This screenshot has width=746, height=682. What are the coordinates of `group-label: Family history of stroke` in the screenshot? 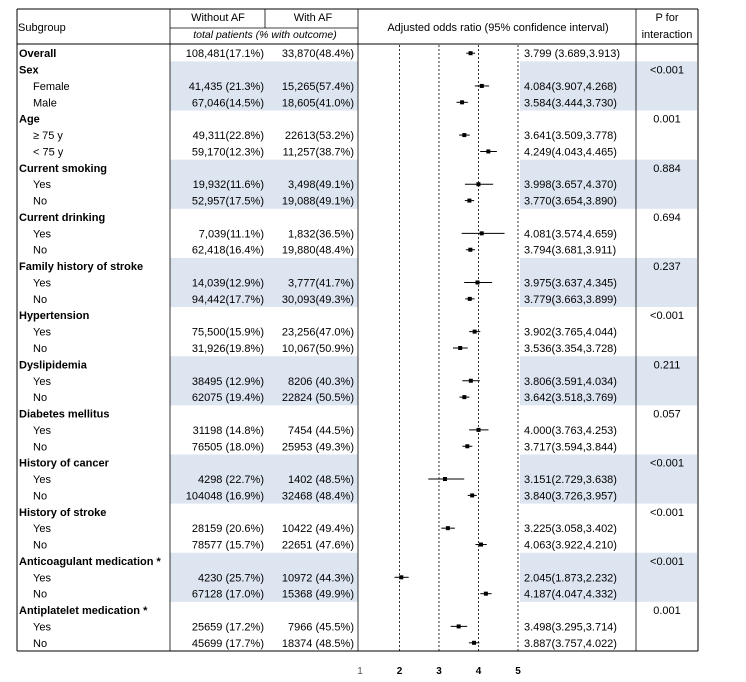 It's located at (81, 267).